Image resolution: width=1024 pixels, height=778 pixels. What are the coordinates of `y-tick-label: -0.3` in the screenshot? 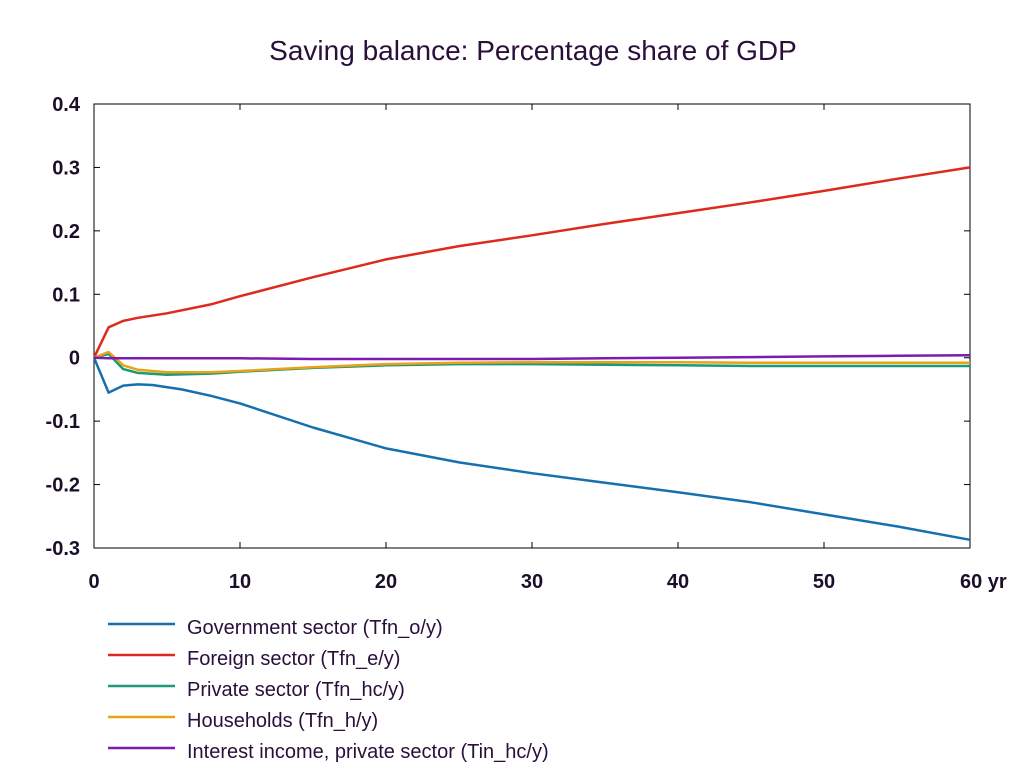 It's located at (63, 549).